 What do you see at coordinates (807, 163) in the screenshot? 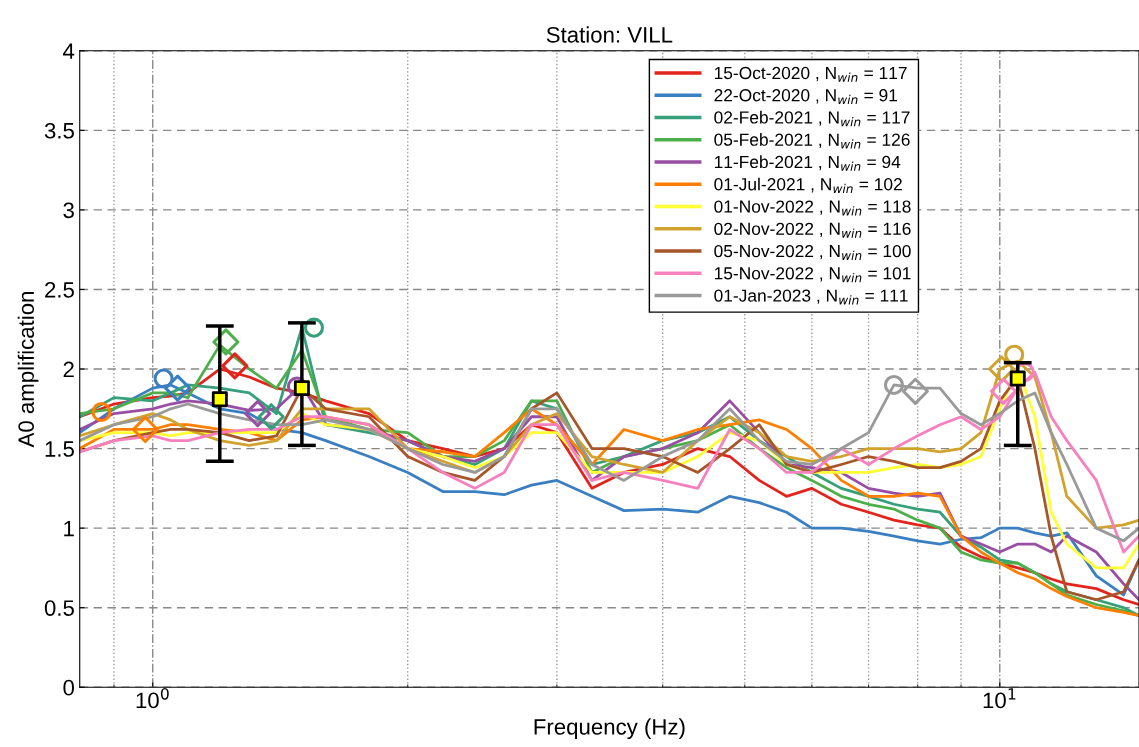
I see `legend-label: 11-Feb-2021 , N$_{win}$ = 94` at bounding box center [807, 163].